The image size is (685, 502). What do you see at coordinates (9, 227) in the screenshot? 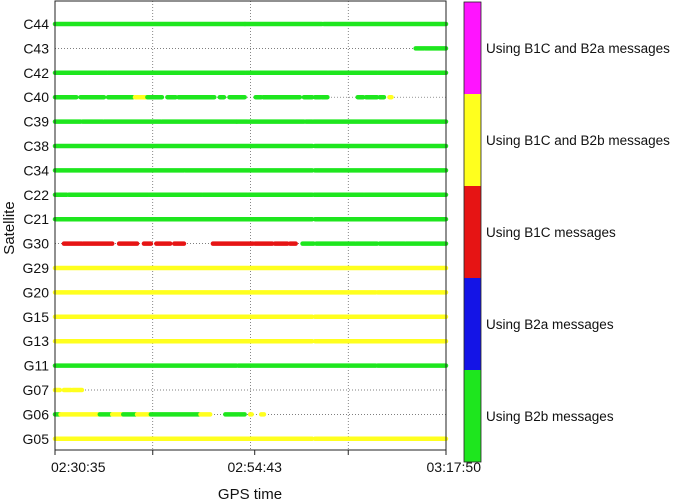
I see `y-axis-title: Satellite` at bounding box center [9, 227].